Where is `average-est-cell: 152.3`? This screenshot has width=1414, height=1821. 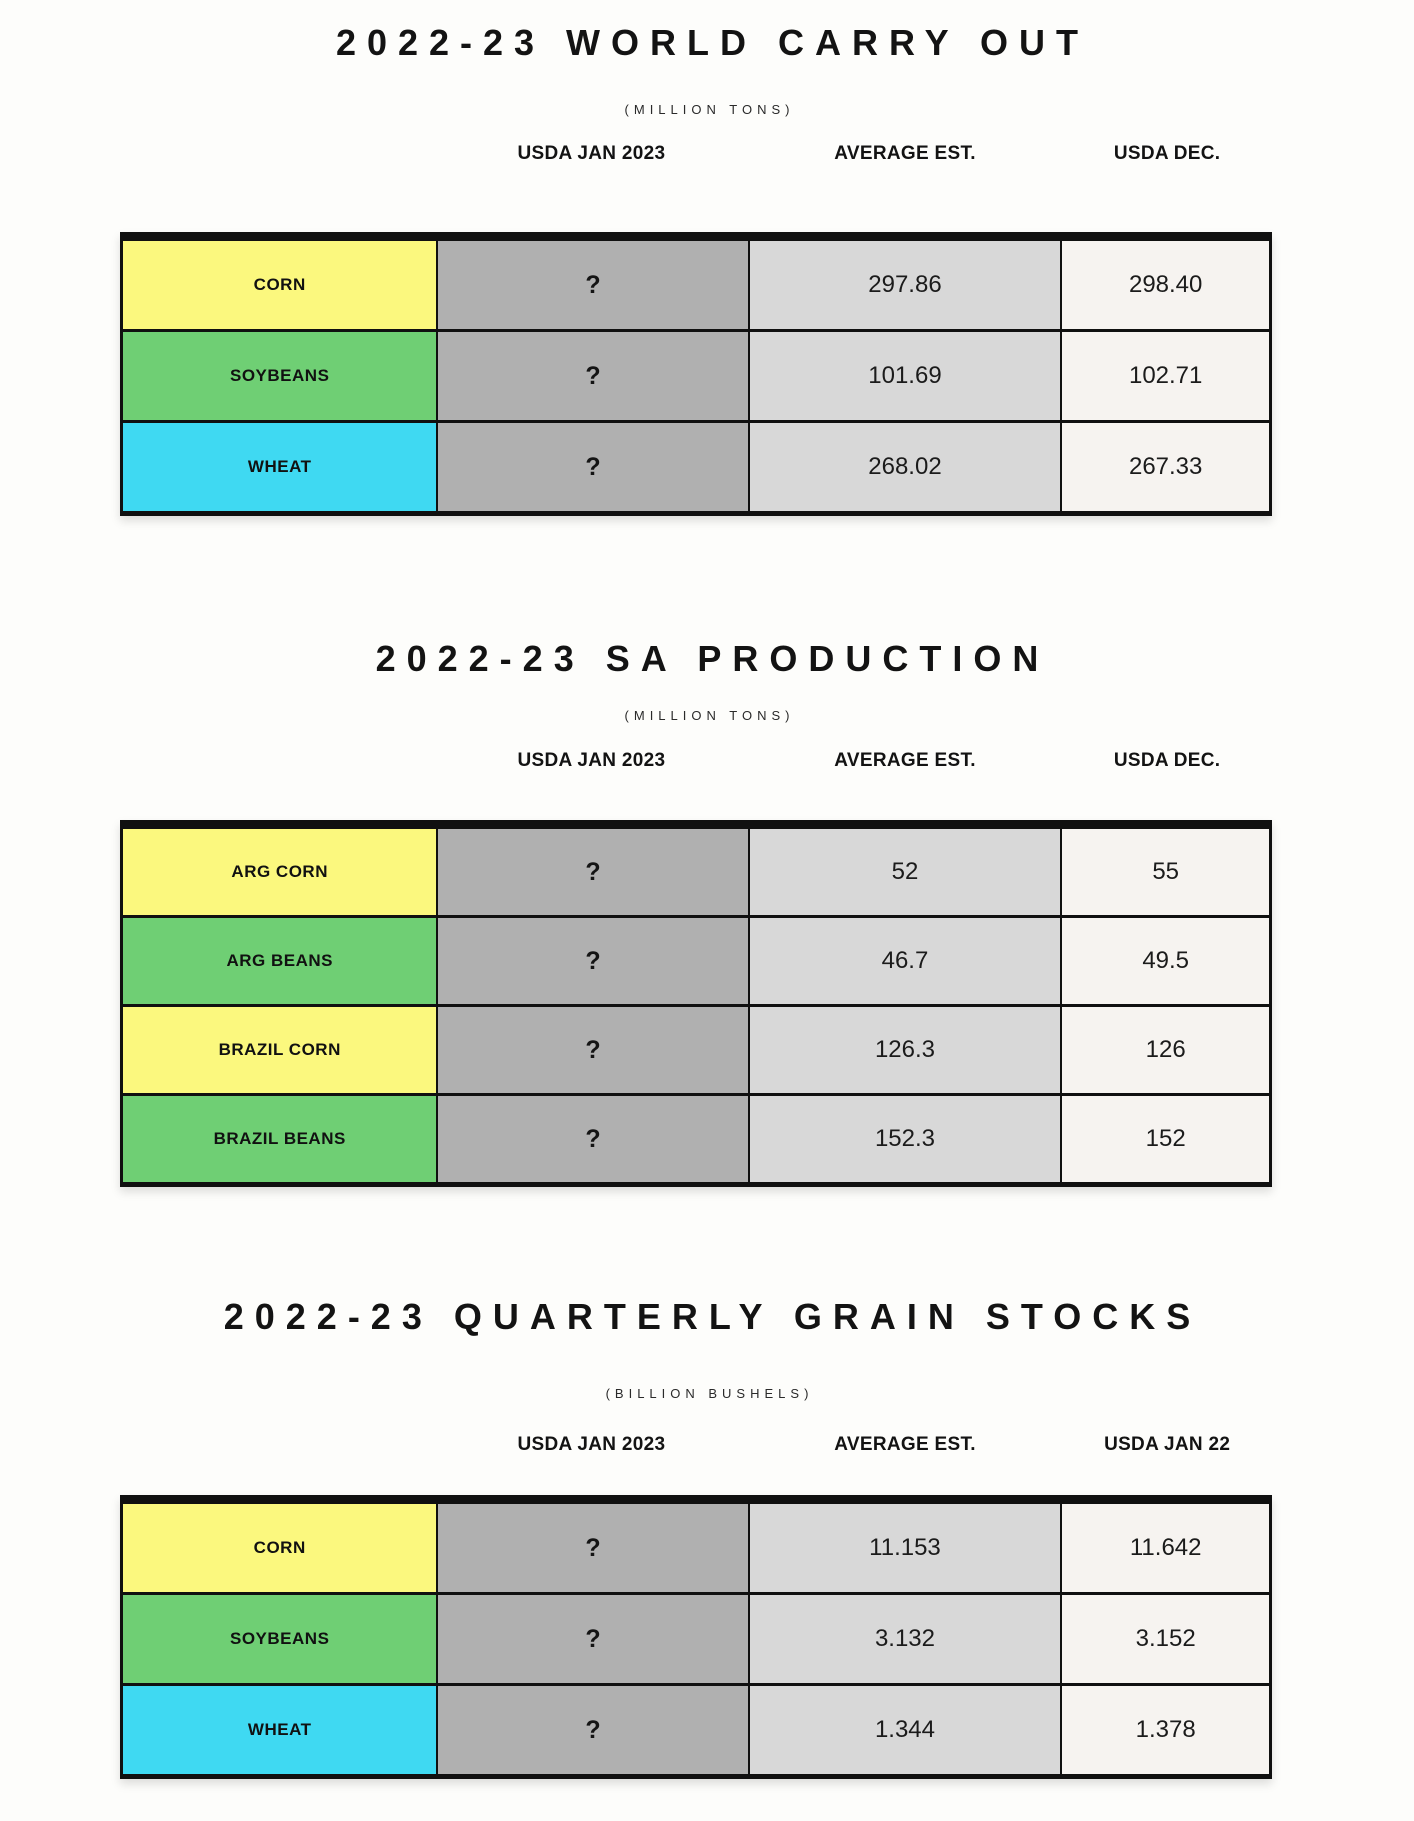
average-est-cell: 152.3 is located at coordinates (904, 1139).